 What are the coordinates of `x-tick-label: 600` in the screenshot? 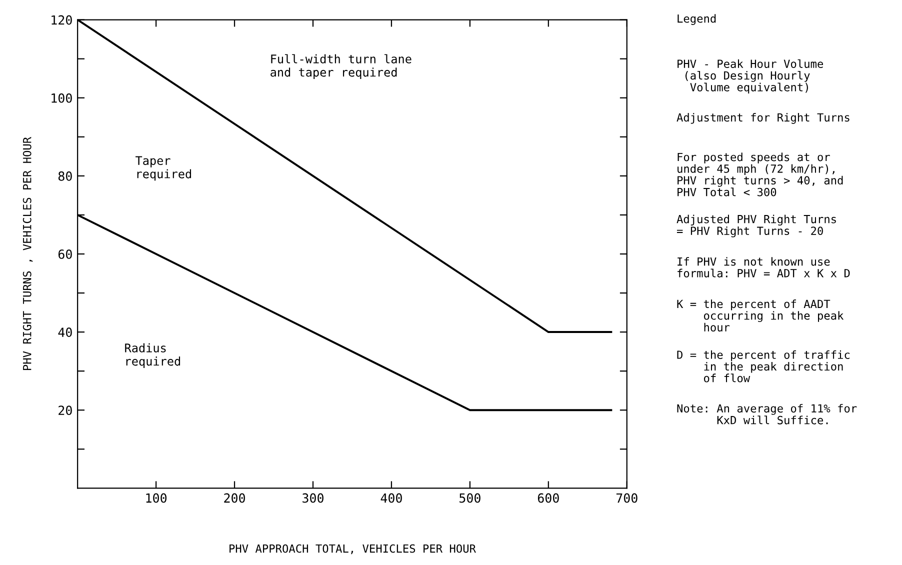 It's located at (548, 498).